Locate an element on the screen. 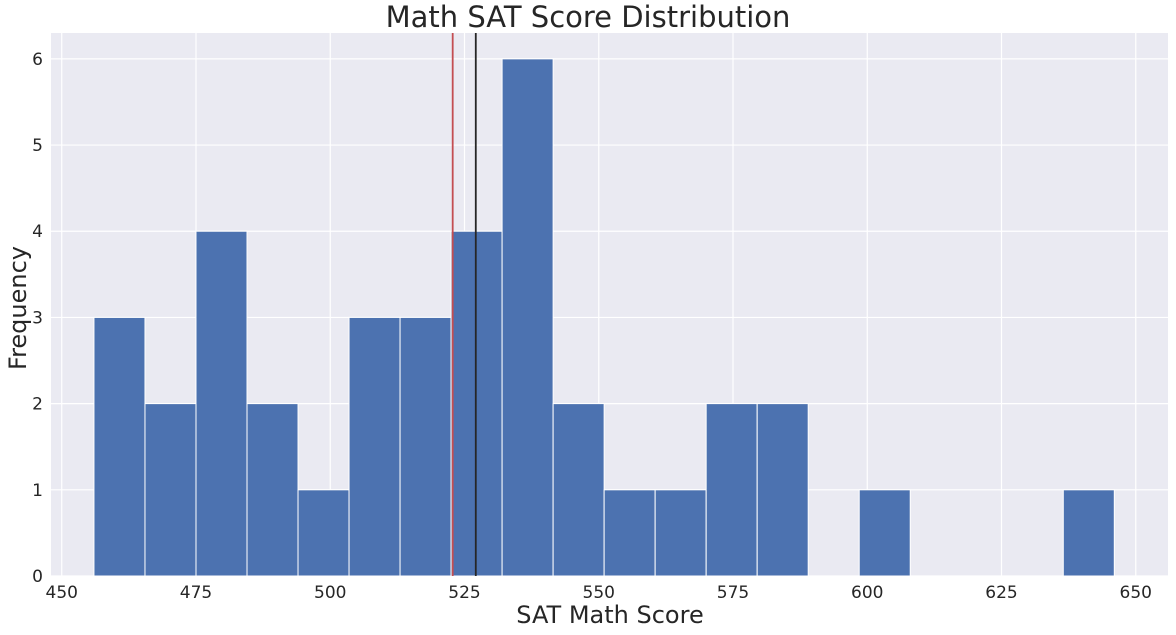  y-tick-label: 5 is located at coordinates (37, 146).